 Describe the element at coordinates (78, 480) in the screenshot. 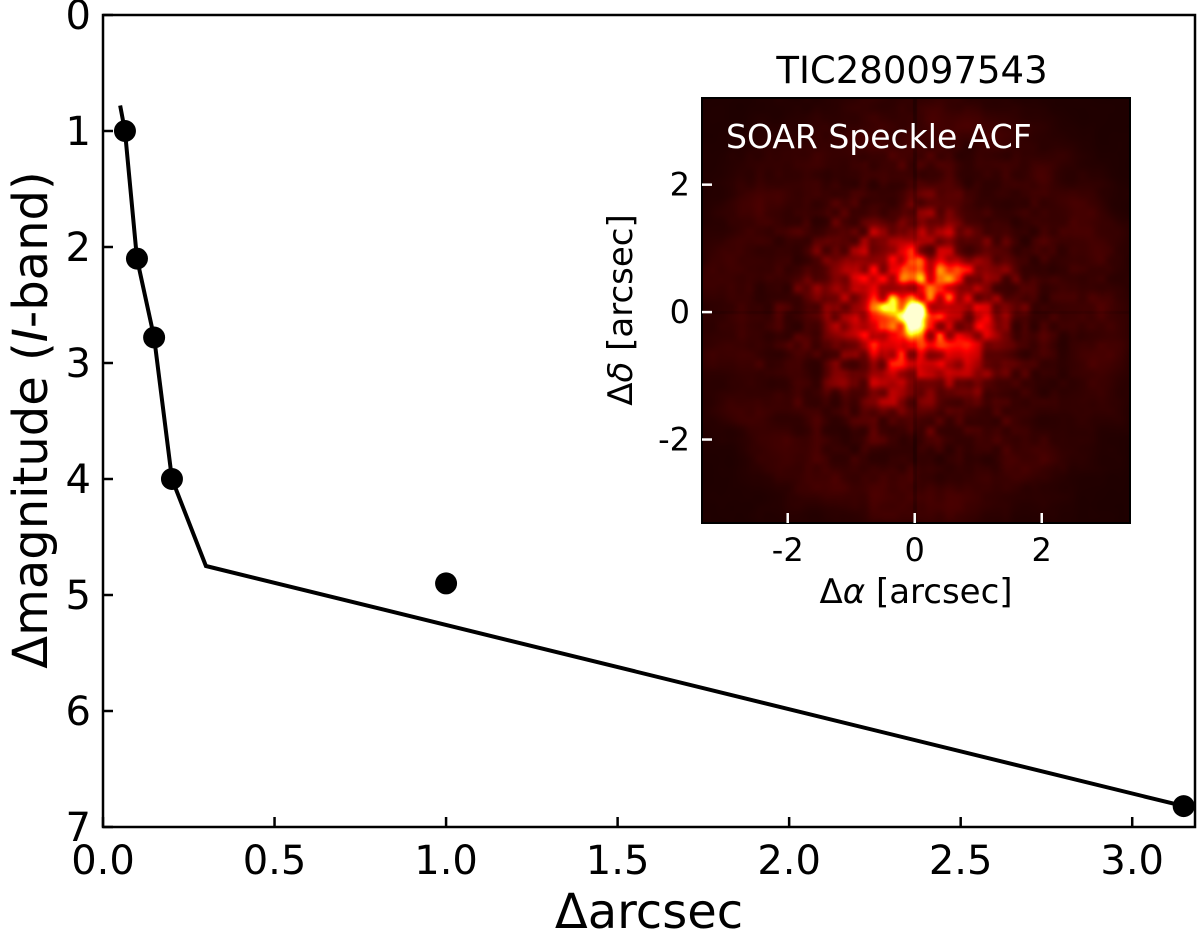

I see `main-y-tick-label: 4` at that location.